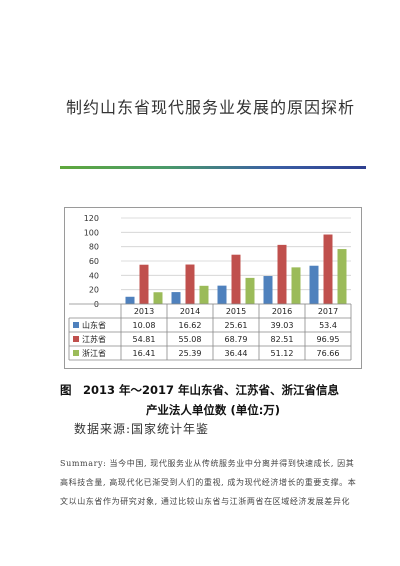 Image resolution: width=400 pixels, height=566 pixels. Describe the element at coordinates (94, 339) in the screenshot. I see `legend-label: 江苏省` at that location.